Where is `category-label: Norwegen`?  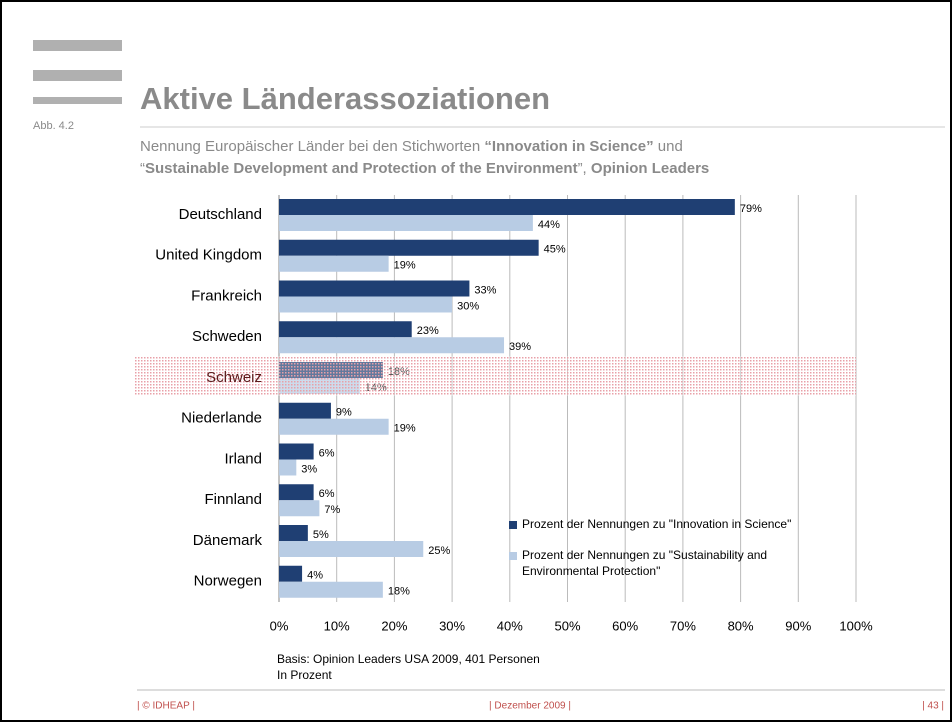 category-label: Norwegen is located at coordinates (228, 581).